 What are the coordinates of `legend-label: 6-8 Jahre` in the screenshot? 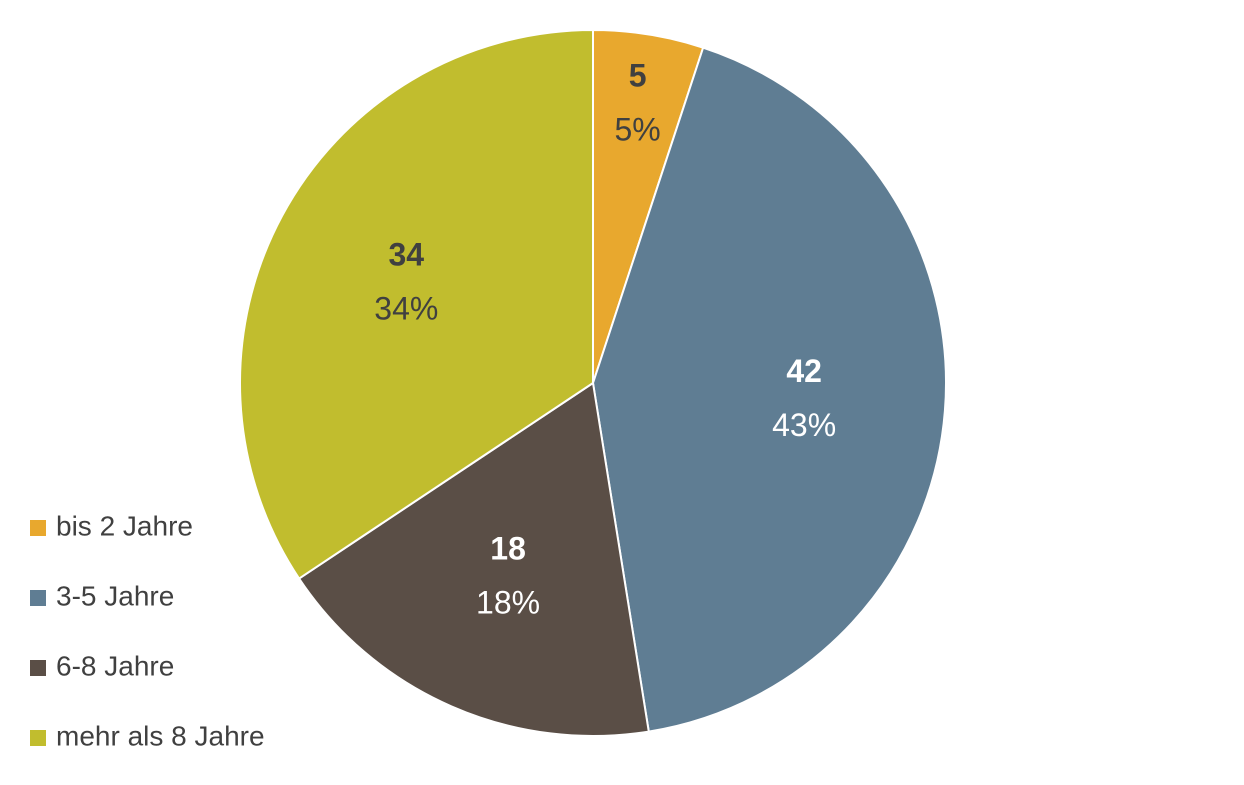 It's located at (115, 665).